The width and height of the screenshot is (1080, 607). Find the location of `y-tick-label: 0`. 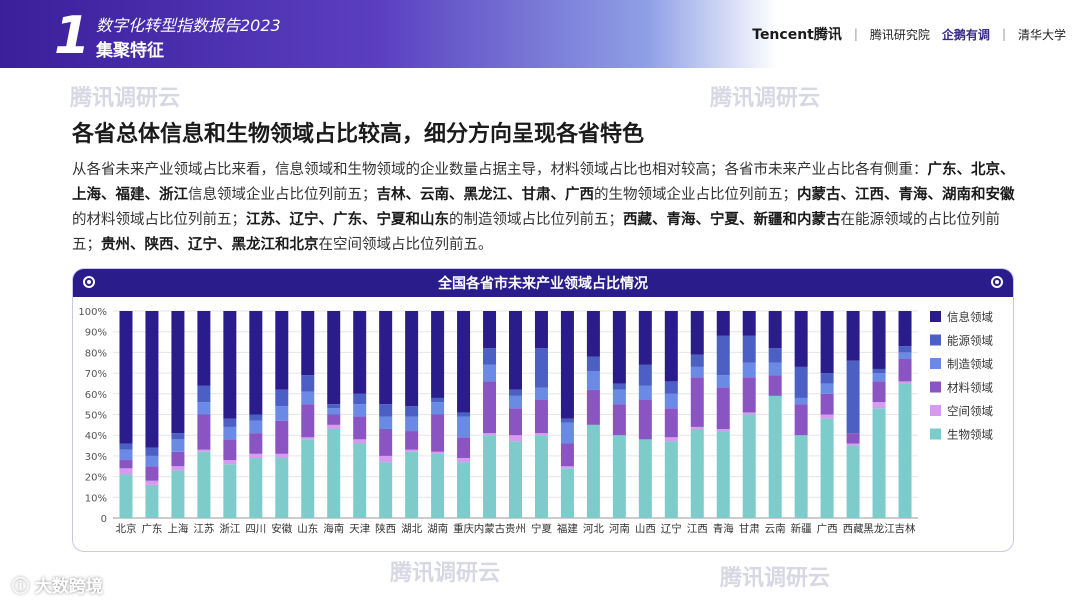

y-tick-label: 0 is located at coordinates (104, 519).